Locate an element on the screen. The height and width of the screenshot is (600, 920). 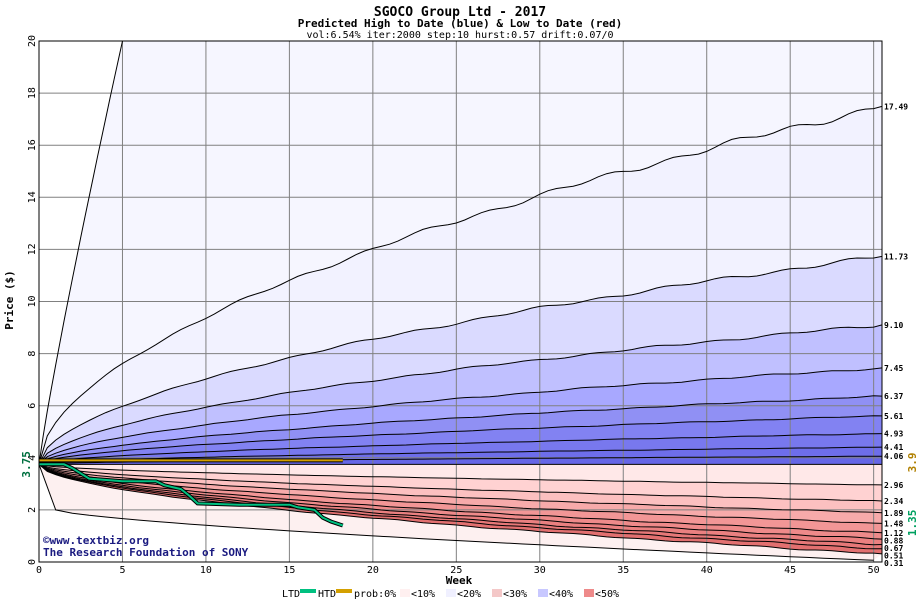
x-tick-label: 5 is located at coordinates (122, 570).